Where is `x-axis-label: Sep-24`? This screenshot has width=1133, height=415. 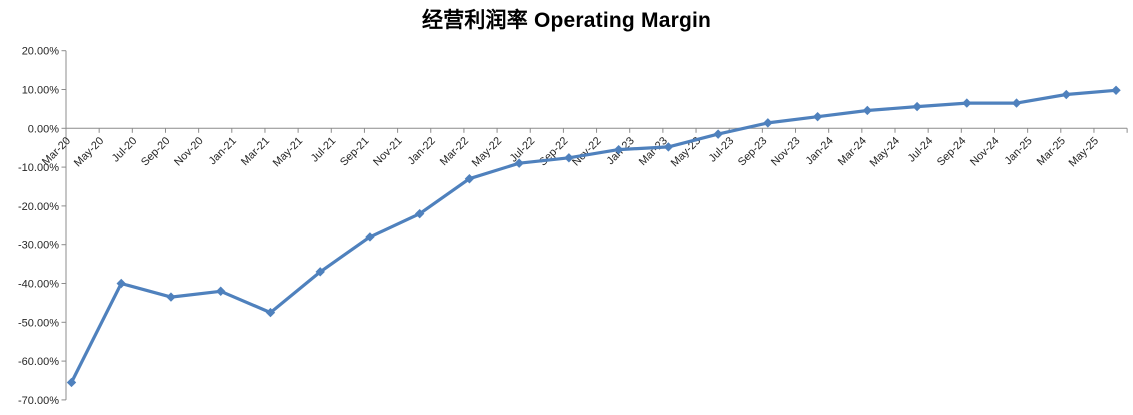 x-axis-label: Sep-24 is located at coordinates (952, 152).